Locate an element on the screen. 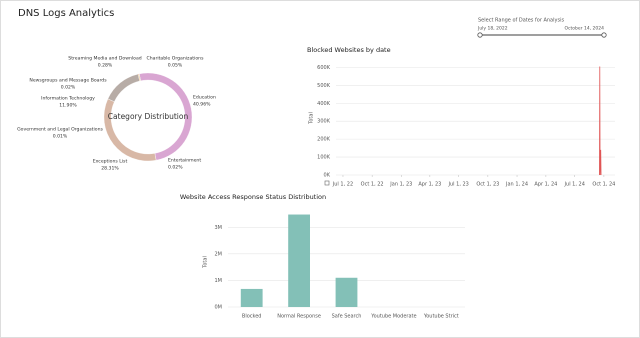 This screenshot has width=640, height=338. slice-value: 28.31% is located at coordinates (110, 169).